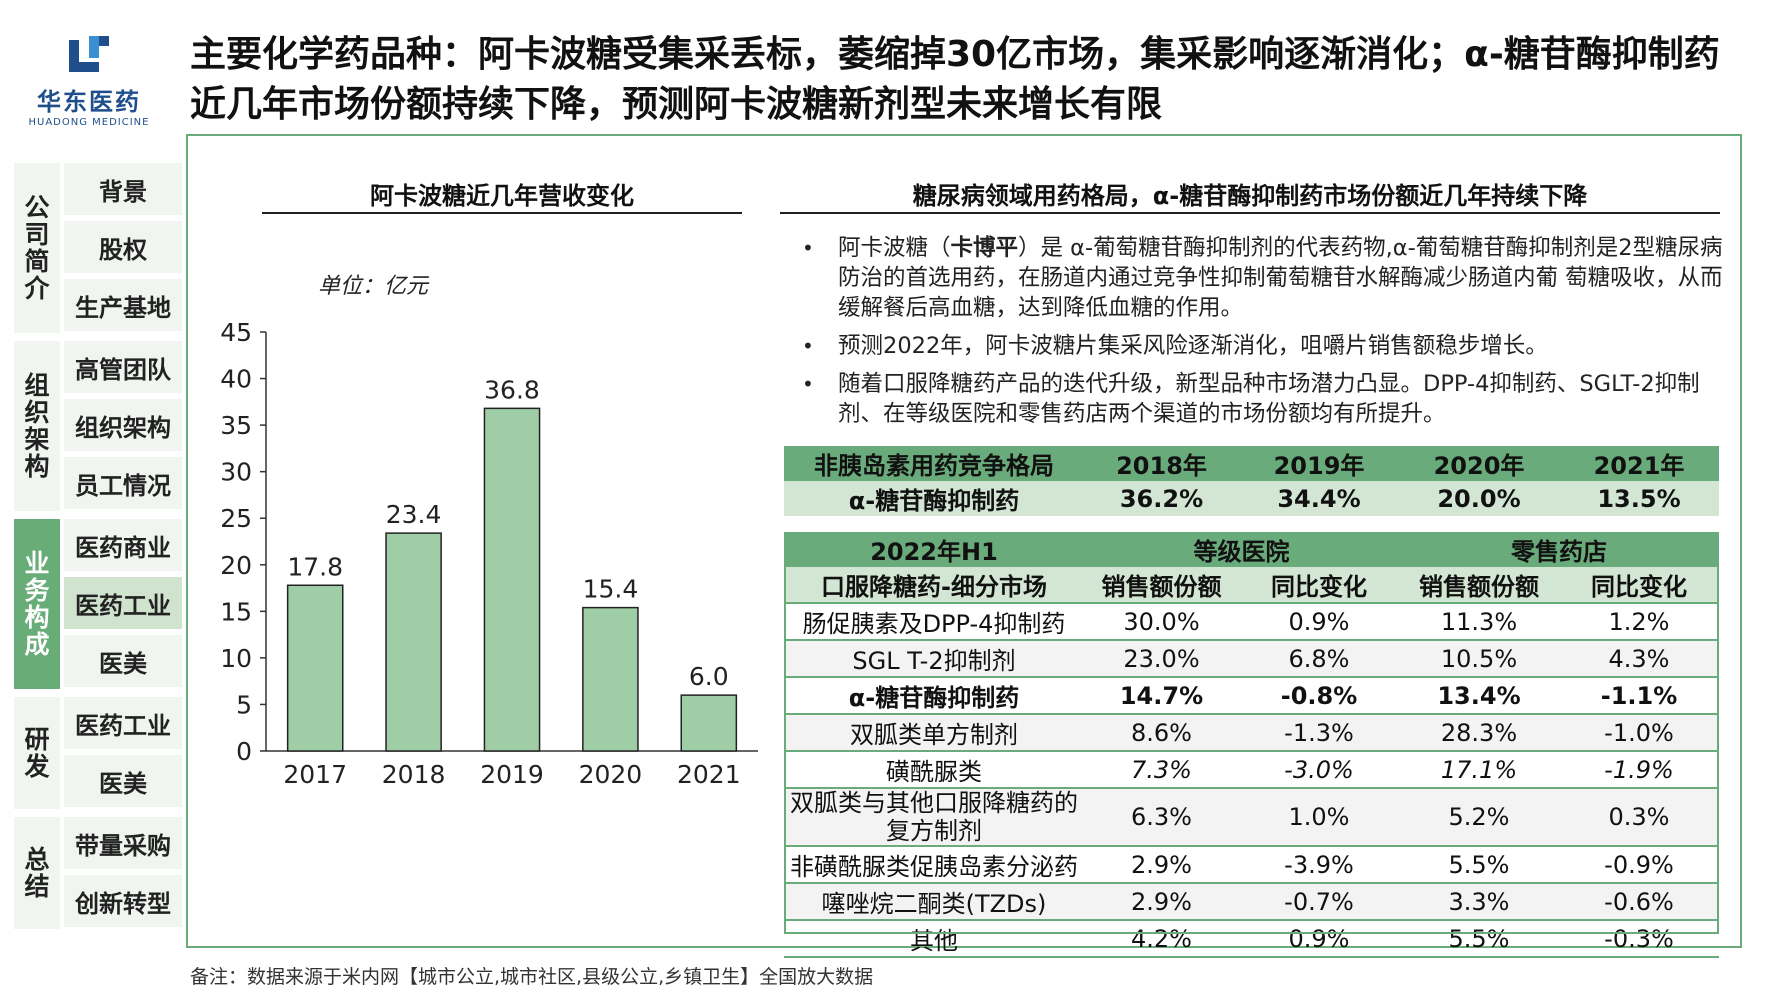  I want to click on nav-group-business: 业务构成 医药商业 医药工业 医美, so click(99, 604).